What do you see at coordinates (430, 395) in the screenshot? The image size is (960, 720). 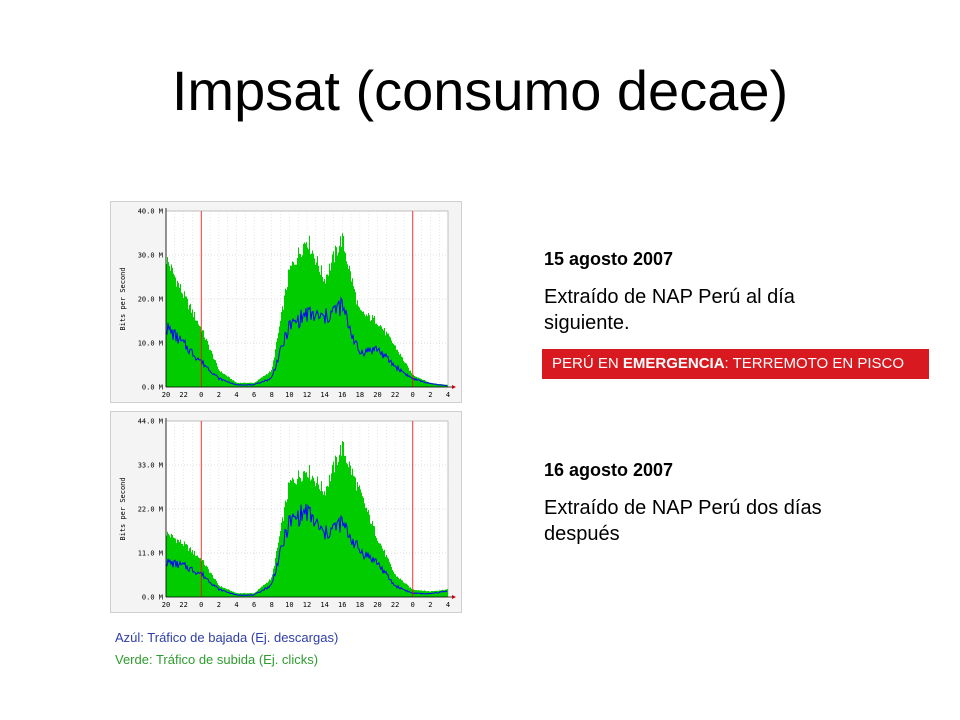 I see `x-tick-label: 2` at bounding box center [430, 395].